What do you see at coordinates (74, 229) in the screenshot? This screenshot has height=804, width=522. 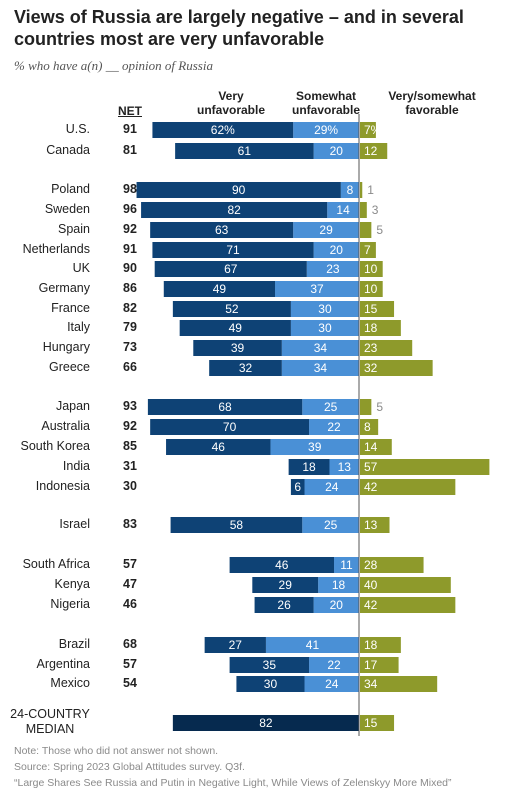 I see `country-label: Spain` at bounding box center [74, 229].